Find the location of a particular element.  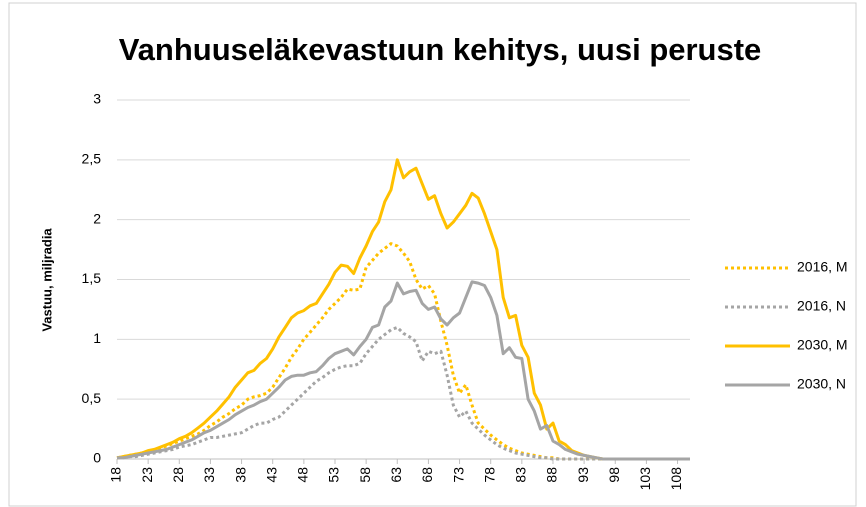

legend-label: 2016, N is located at coordinates (821, 306).